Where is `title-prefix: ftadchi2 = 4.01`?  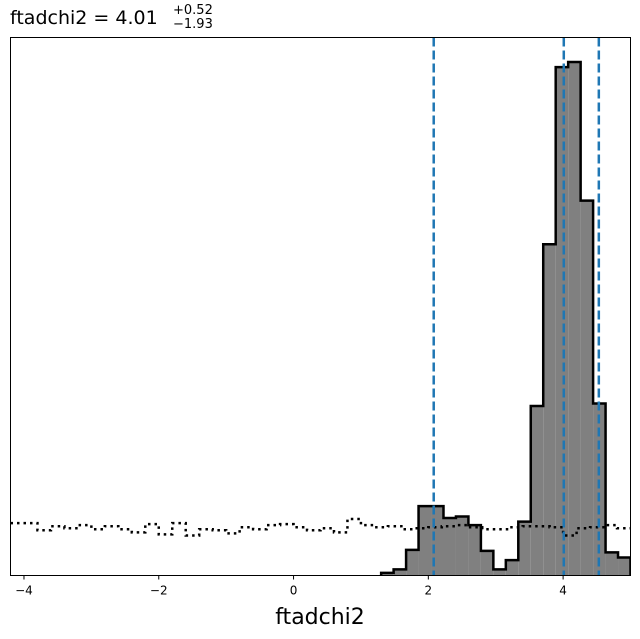
title-prefix: ftadchi2 = 4.01 is located at coordinates (84, 18).